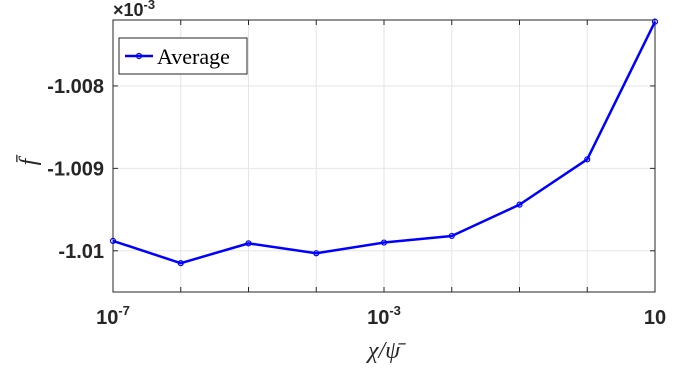 The height and width of the screenshot is (368, 696). Describe the element at coordinates (150, 6) in the screenshot. I see `y-multiplier-exp: -3` at that location.